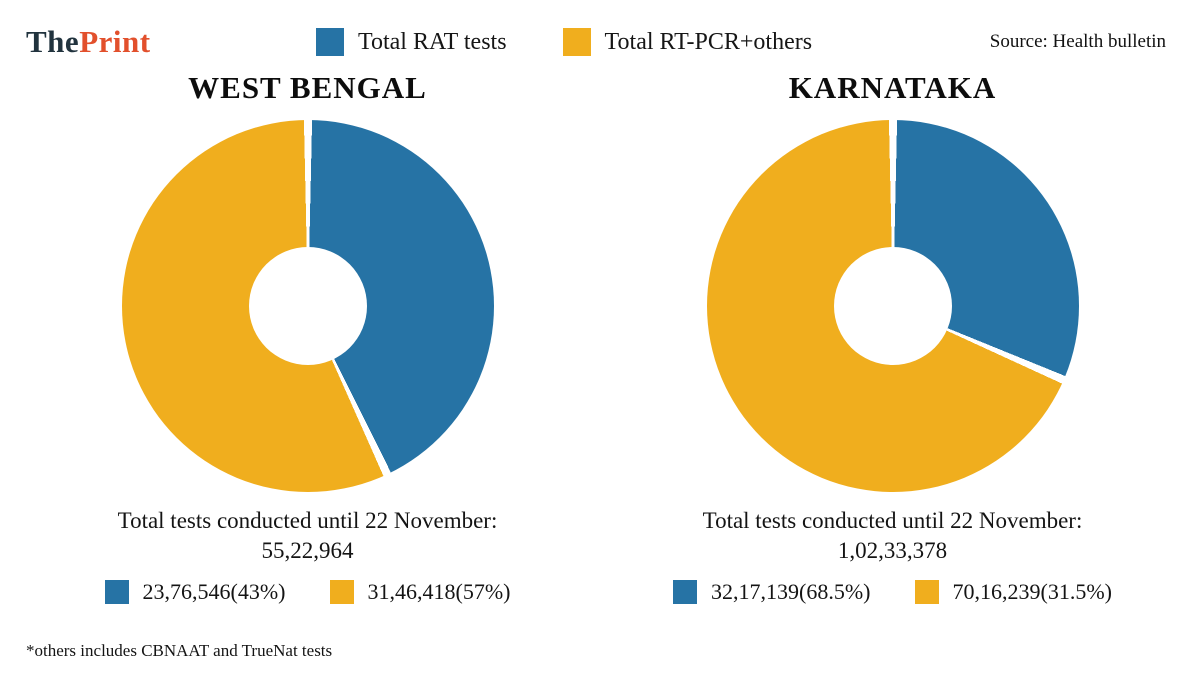  What do you see at coordinates (214, 591) in the screenshot?
I see `value-label-rat: 23,76,546(43%)` at bounding box center [214, 591].